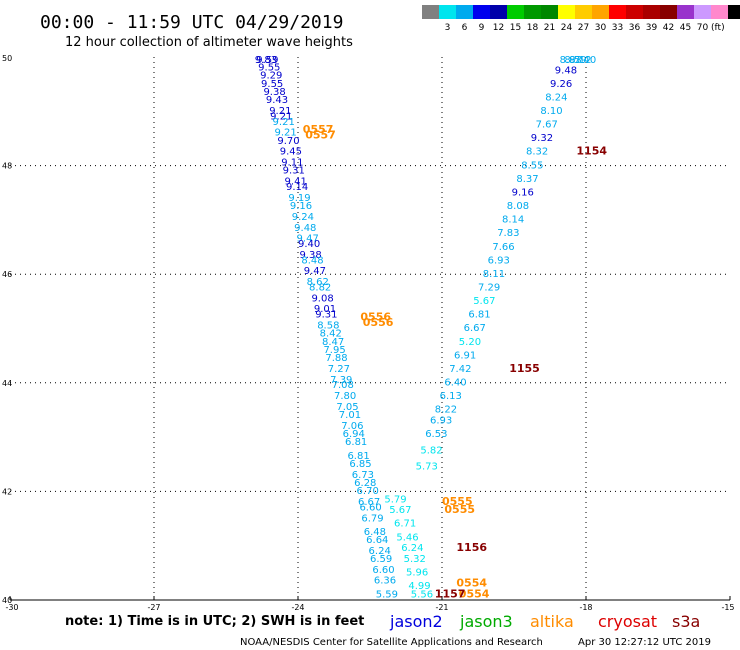 The image size is (740, 650). What do you see at coordinates (7, 491) in the screenshot?
I see `y-tick-label: 42` at bounding box center [7, 491].